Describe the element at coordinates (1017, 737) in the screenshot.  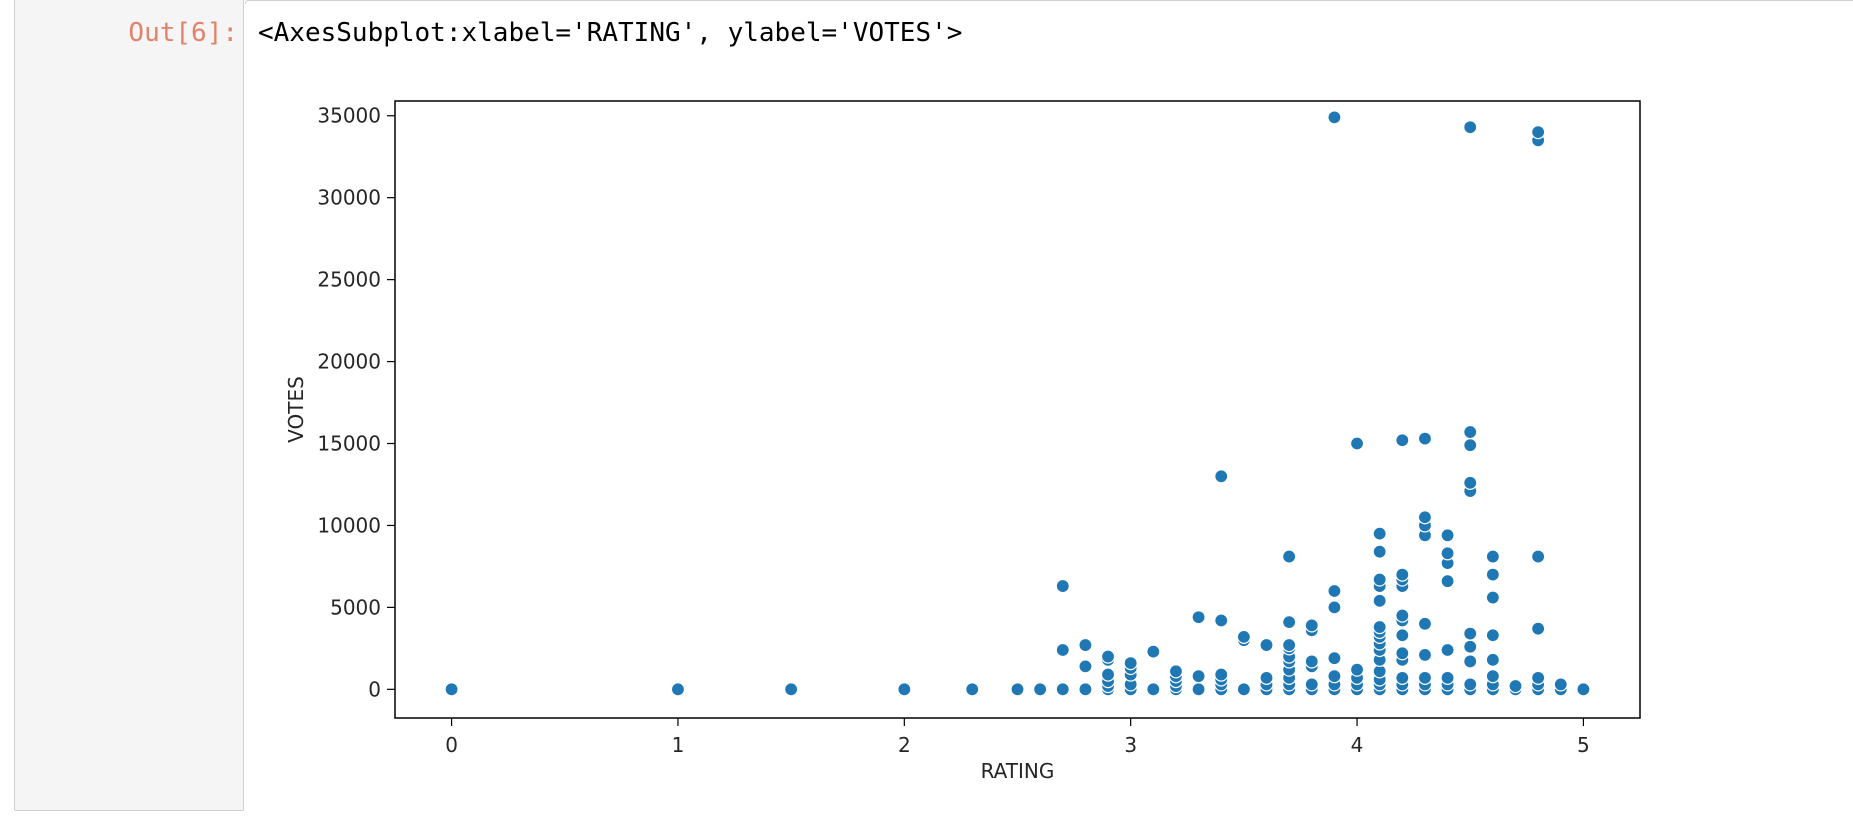
I see `x-axis: 0 1 2 3 4 5` at that location.